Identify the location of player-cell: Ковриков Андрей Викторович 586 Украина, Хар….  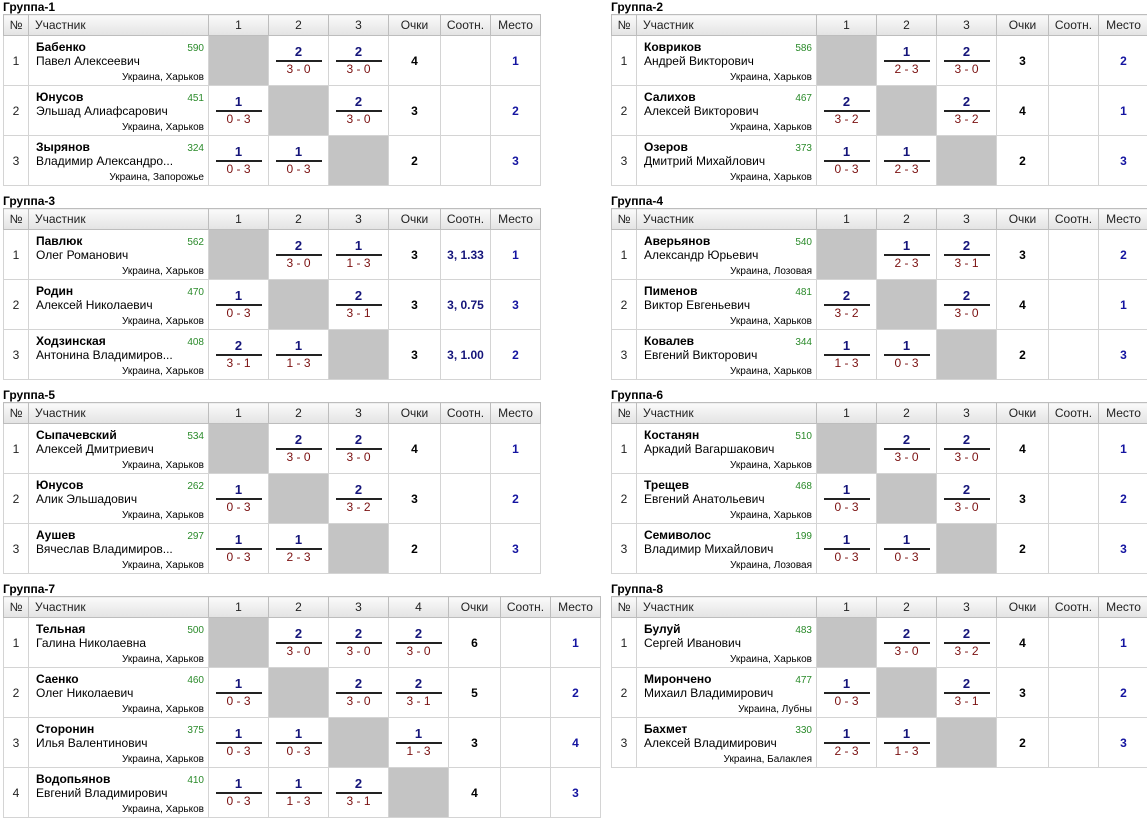
(726, 60).